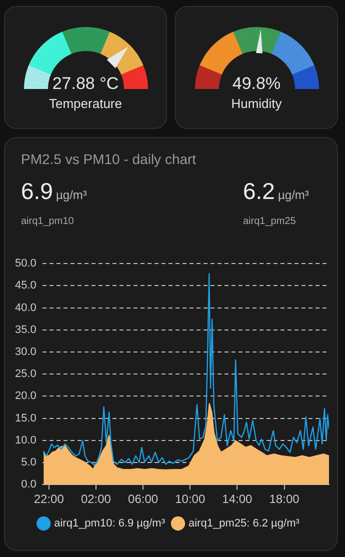  Describe the element at coordinates (108, 159) in the screenshot. I see `chart-title: PM2.5 vs PM10 - daily chart` at that location.